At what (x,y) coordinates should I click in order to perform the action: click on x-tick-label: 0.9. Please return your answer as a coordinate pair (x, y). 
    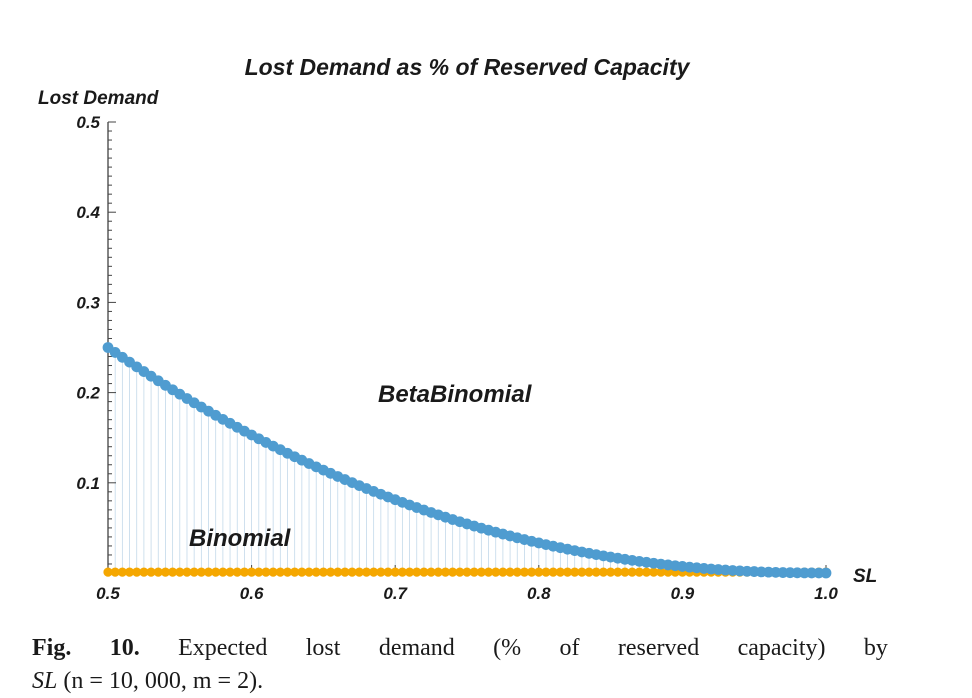
    Looking at the image, I should click on (683, 593).